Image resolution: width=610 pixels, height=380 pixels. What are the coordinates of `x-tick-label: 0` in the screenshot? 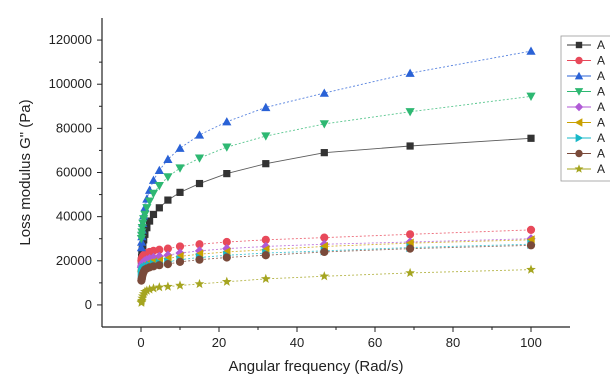 It's located at (140, 342).